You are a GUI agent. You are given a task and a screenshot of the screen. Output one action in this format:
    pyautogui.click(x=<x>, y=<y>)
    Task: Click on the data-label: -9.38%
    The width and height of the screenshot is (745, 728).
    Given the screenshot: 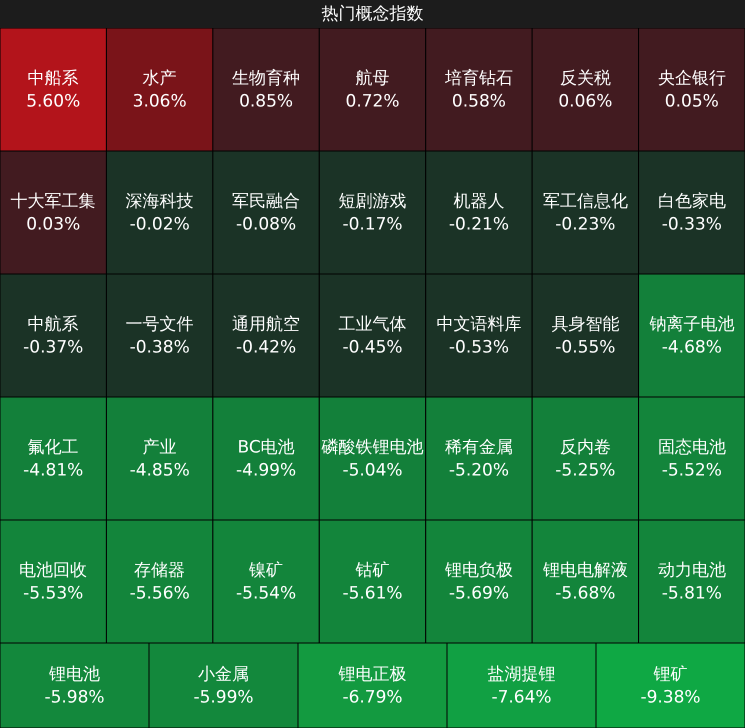 What is the action you would take?
    pyautogui.click(x=670, y=698)
    